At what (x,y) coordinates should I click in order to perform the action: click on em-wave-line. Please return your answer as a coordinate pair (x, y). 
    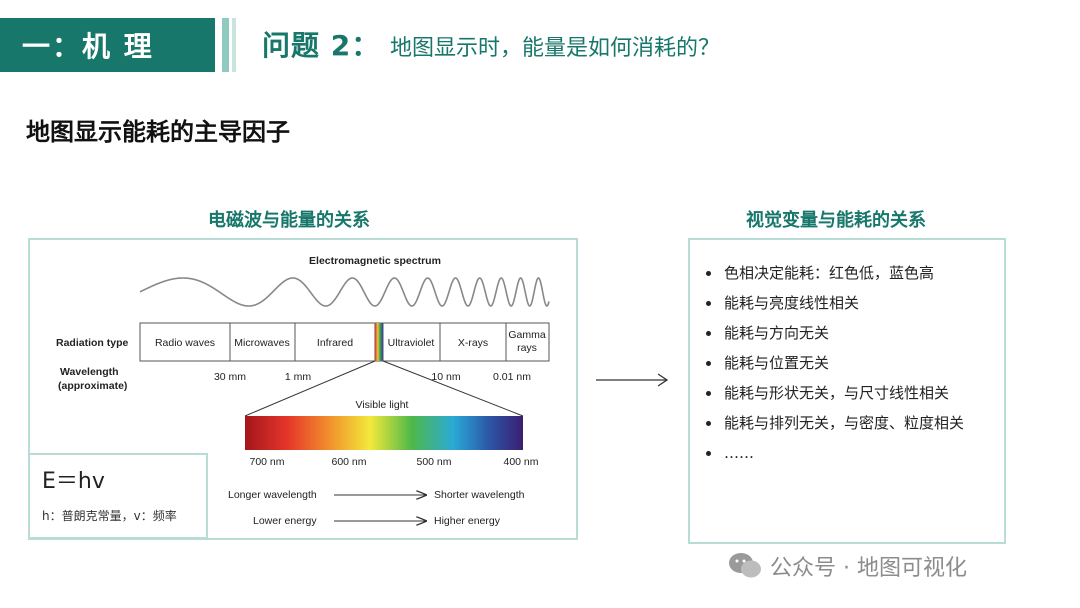
    Looking at the image, I should click on (344, 292).